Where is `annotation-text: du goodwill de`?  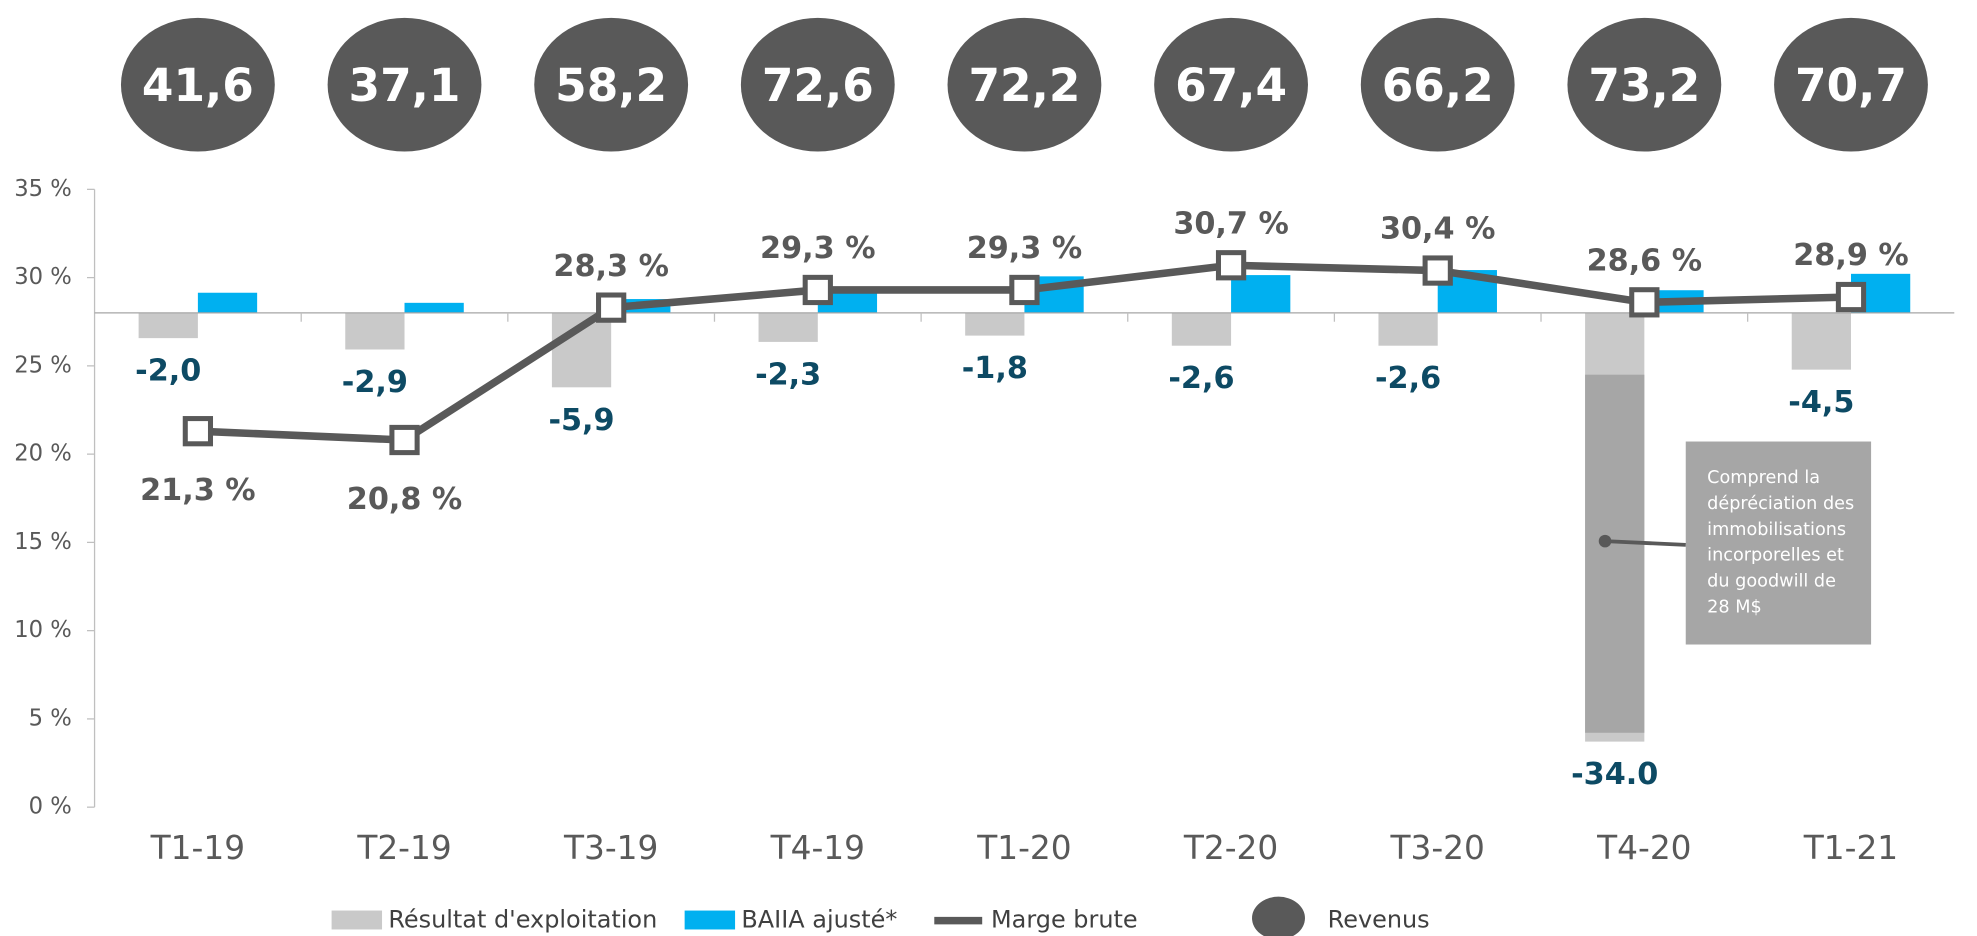 annotation-text: du goodwill de is located at coordinates (1771, 581).